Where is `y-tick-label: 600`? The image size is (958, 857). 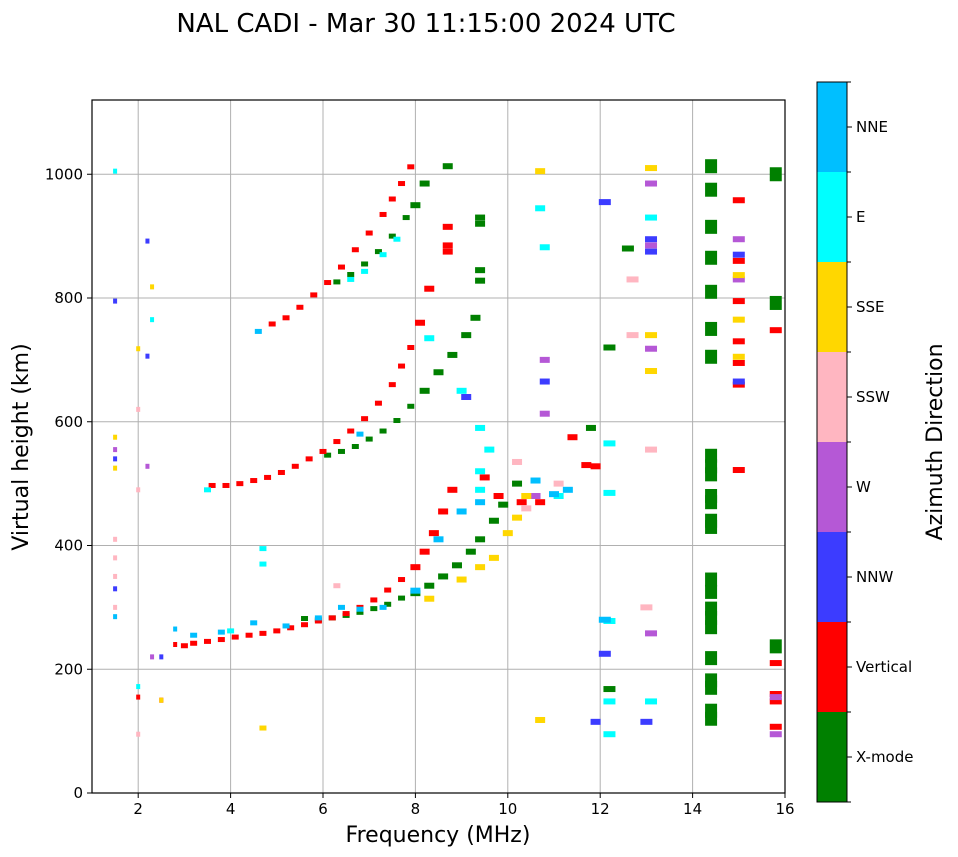
y-tick-label: 600 is located at coordinates (68, 422).